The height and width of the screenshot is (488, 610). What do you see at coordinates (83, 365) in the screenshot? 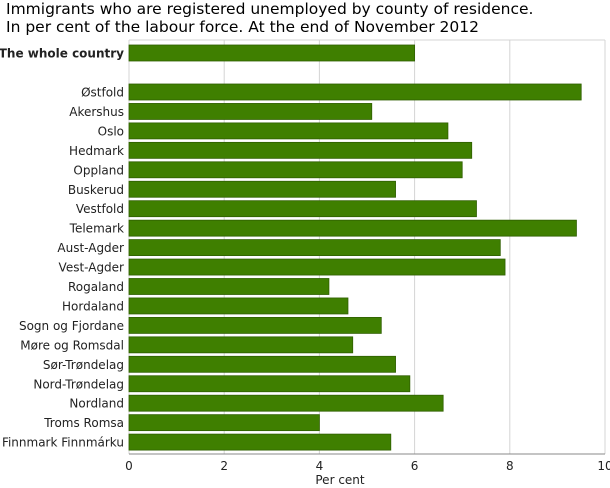
I see `category-label-15: Sør-Trøndelag` at bounding box center [83, 365].